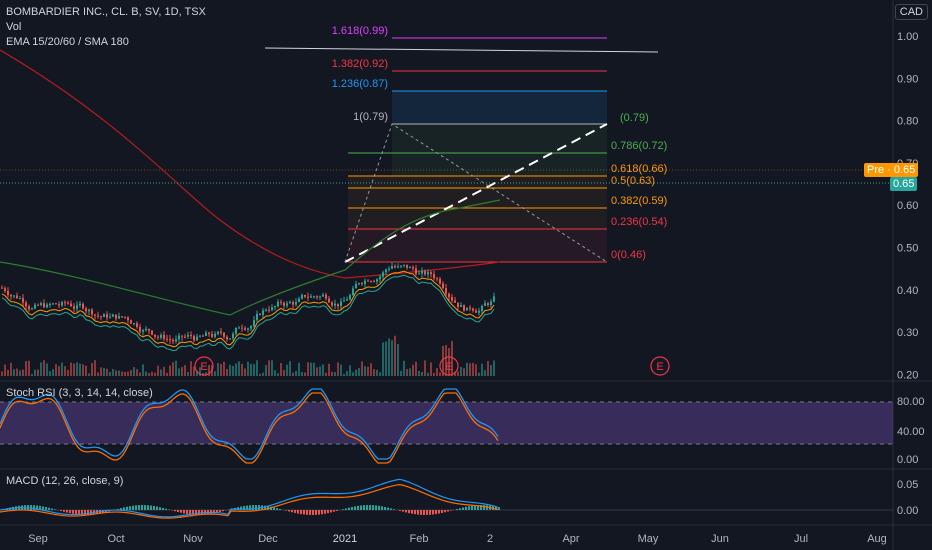 The width and height of the screenshot is (932, 550). Describe the element at coordinates (477, 202) in the screenshot. I see `fib-zone` at that location.